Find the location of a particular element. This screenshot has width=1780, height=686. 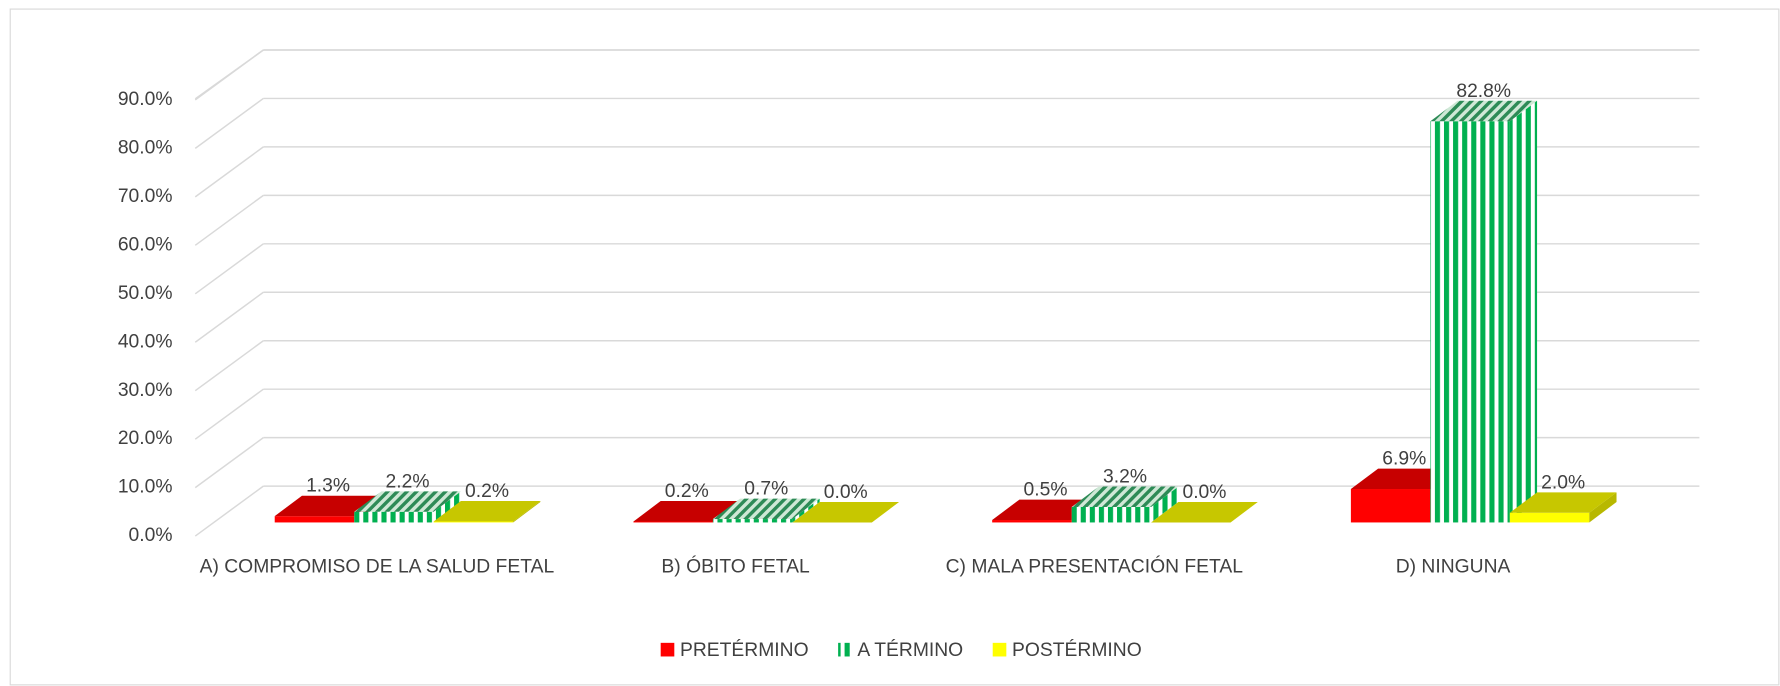

x-tick-label-box: C) MALA PRESENTACIÓN FETAL is located at coordinates (1094, 566).